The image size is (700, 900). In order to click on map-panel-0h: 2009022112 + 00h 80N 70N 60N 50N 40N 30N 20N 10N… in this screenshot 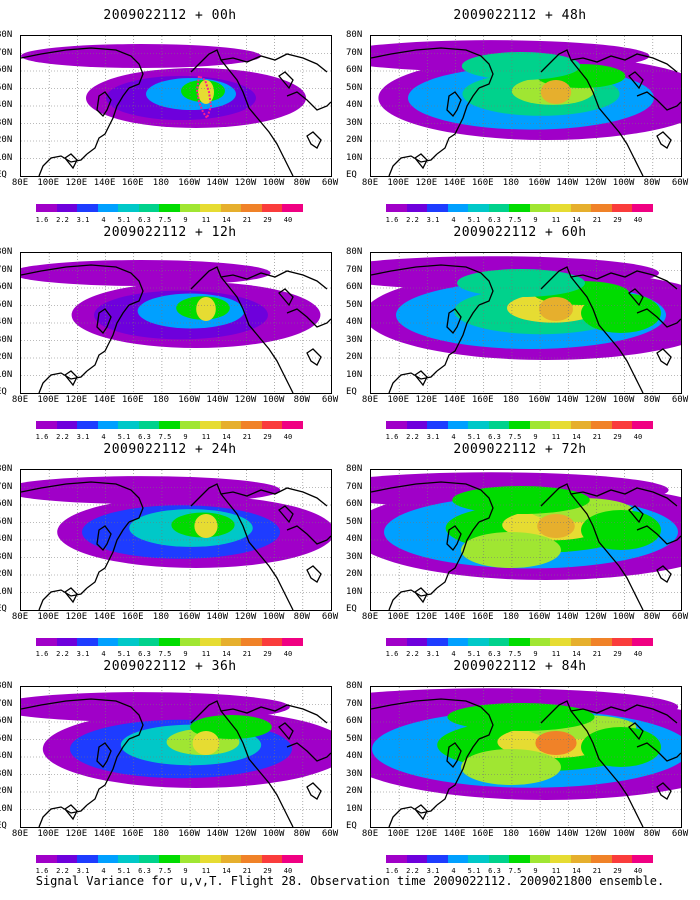, I will do `click(170, 116)`.